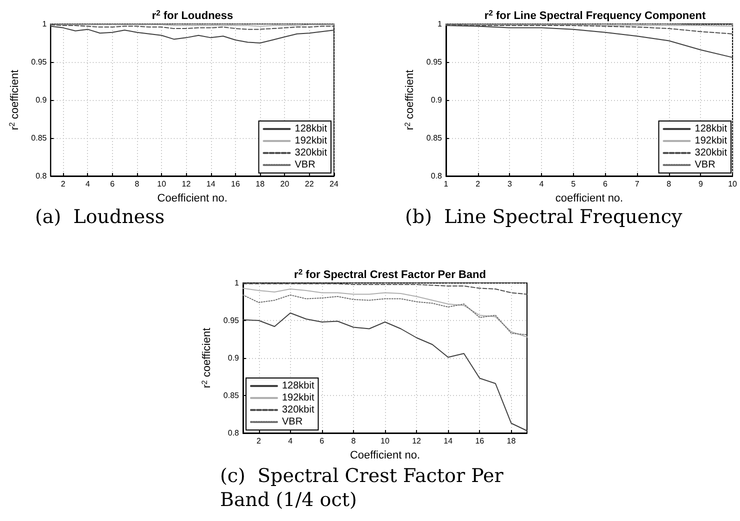 The image size is (740, 521). Describe the element at coordinates (100, 217) in the screenshot. I see `text: (a) Loudness` at that location.